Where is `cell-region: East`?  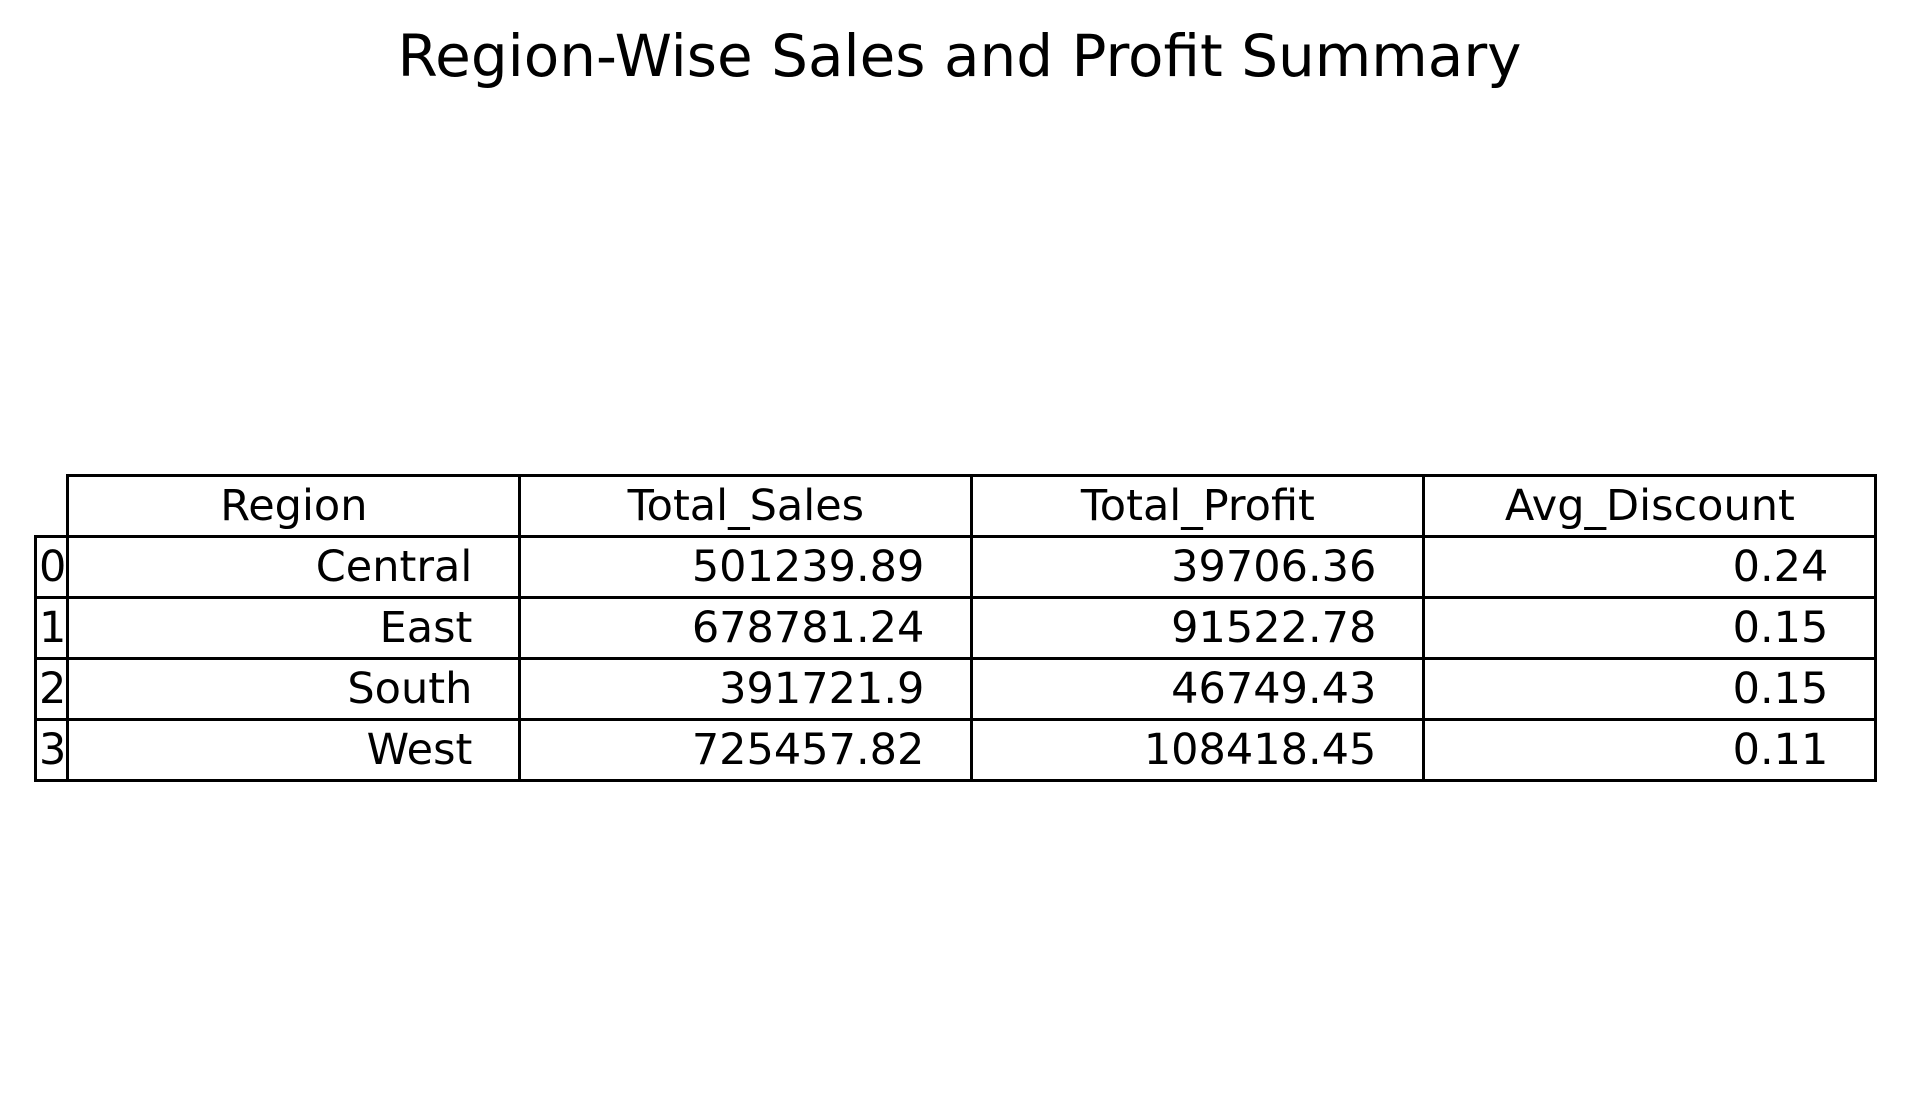 cell-region: East is located at coordinates (294, 628).